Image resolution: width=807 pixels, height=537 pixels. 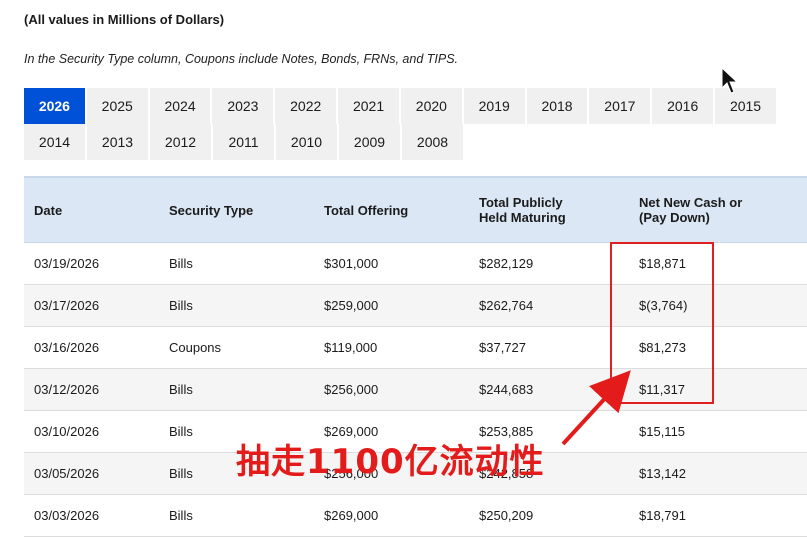 I want to click on table-row: 03/17/2026 Bills $259,000 $262,764 $(3,764), so click(x=415, y=305).